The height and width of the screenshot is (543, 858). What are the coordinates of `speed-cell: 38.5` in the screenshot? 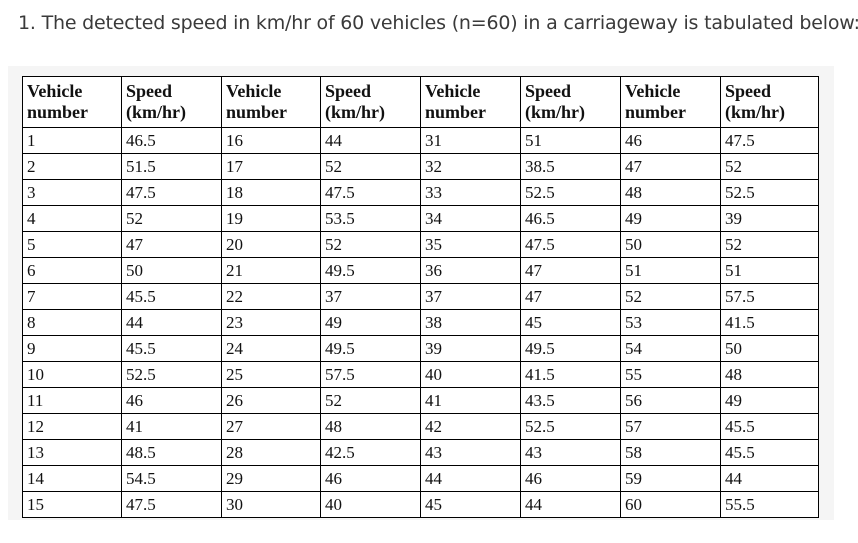 It's located at (570, 166).